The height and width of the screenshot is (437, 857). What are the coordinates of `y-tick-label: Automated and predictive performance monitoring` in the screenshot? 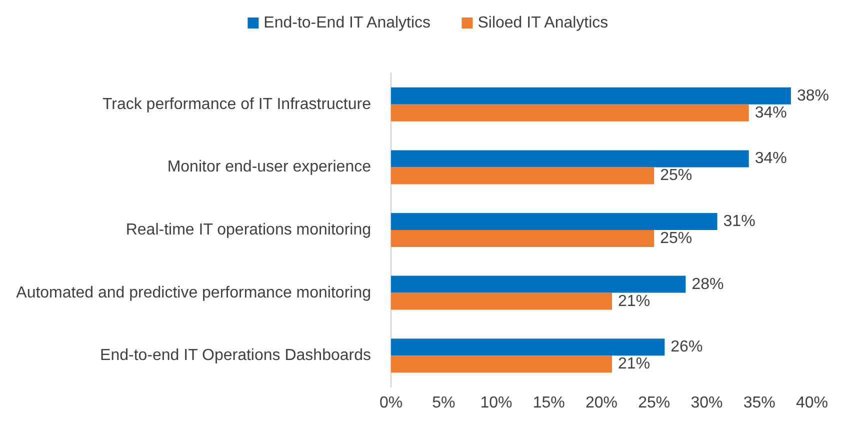 It's located at (193, 293).